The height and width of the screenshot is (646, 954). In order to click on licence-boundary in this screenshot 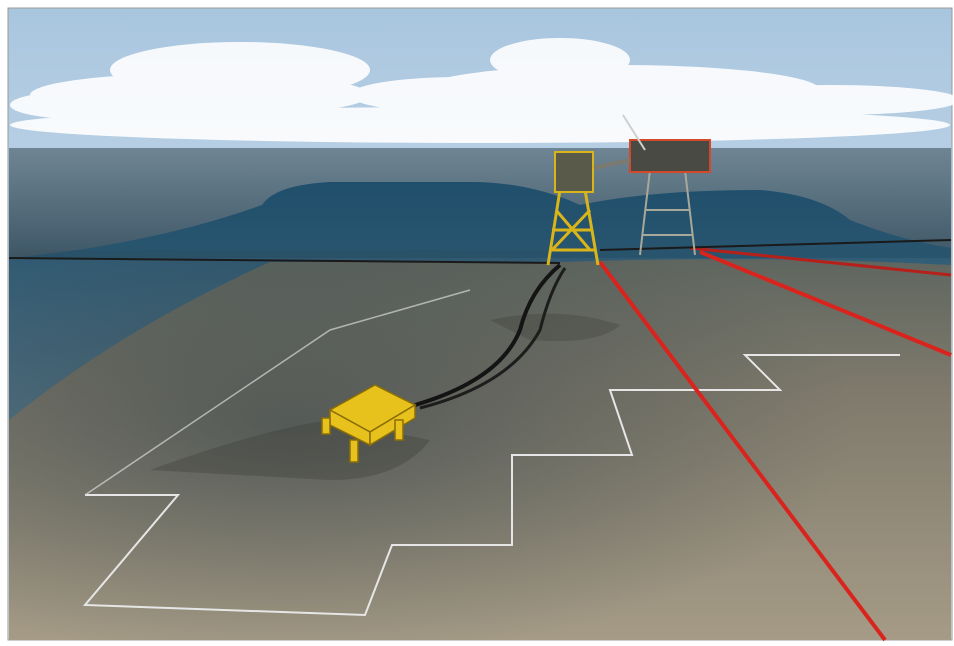, I will do `click(277, 392)`.